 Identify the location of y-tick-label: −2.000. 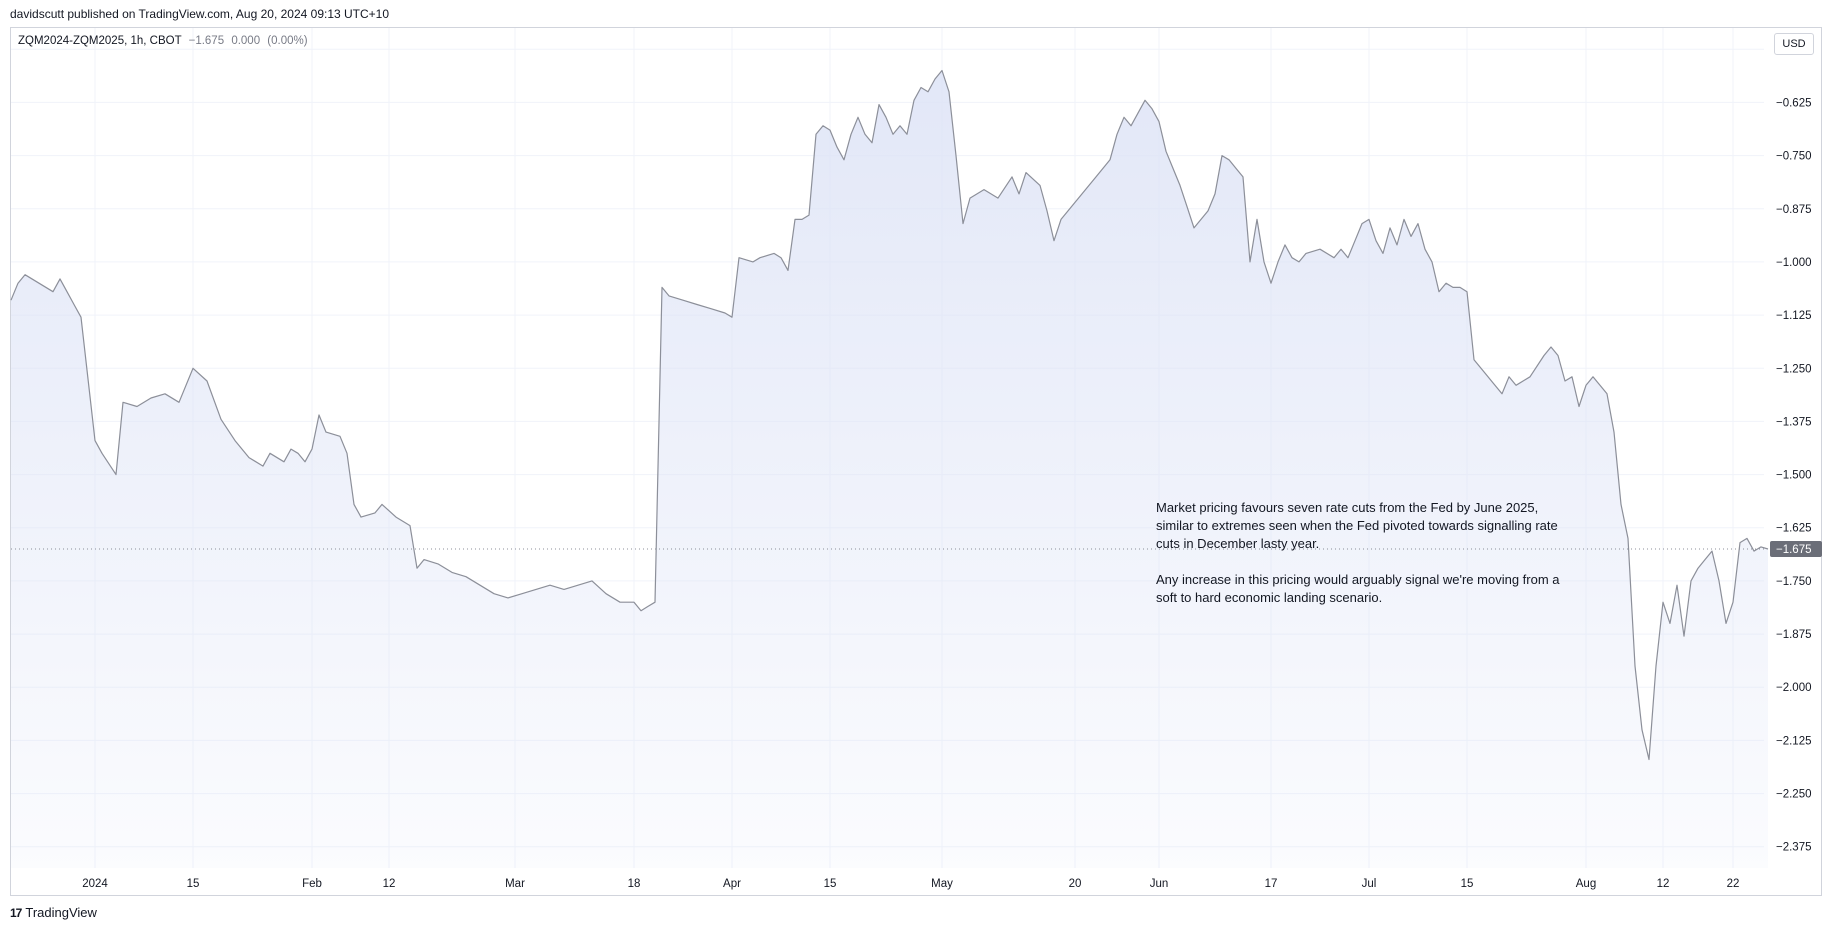
(1794, 688).